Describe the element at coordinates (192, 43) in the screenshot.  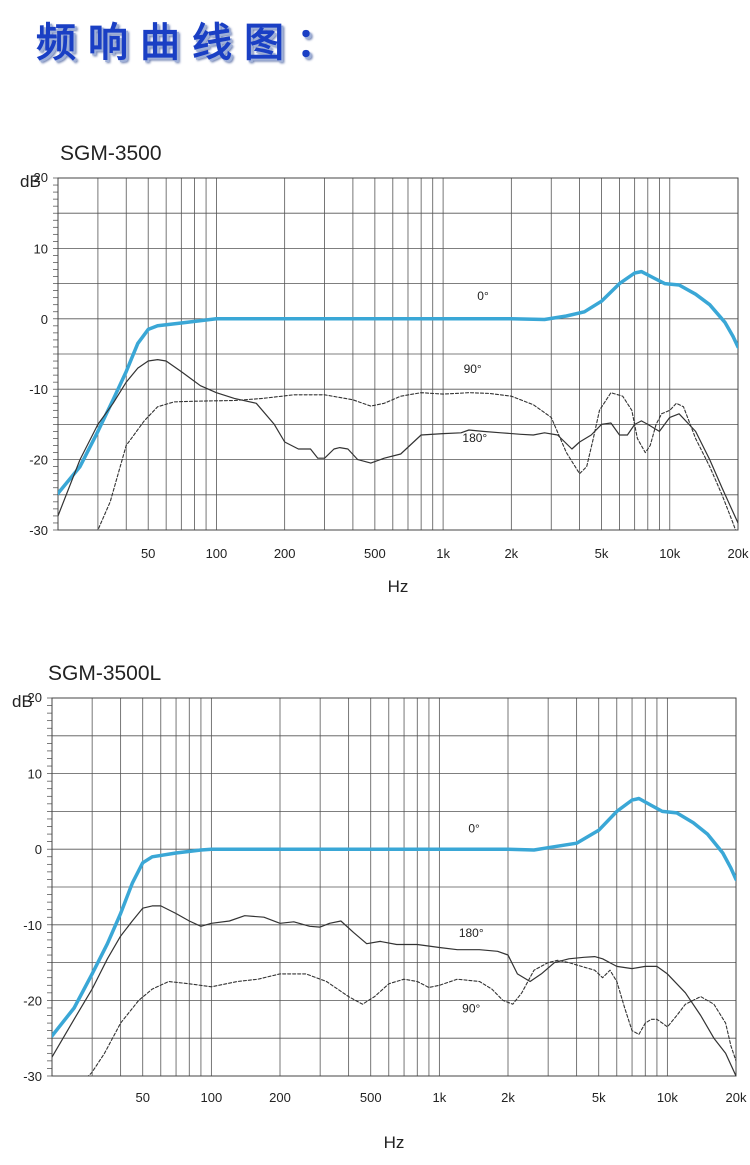
I see `page-title: 频响曲线图：` at that location.